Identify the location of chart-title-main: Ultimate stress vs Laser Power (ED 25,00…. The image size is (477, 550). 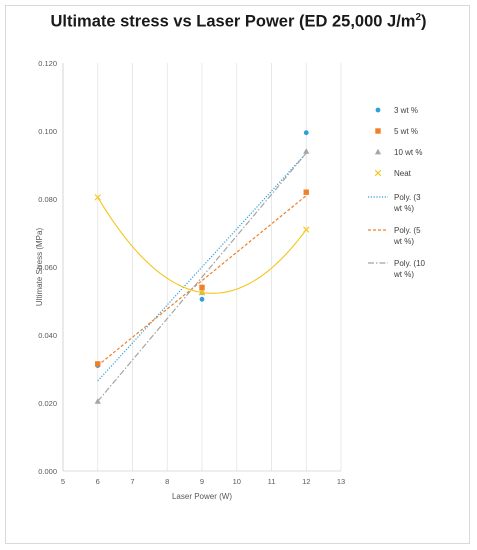
(233, 21).